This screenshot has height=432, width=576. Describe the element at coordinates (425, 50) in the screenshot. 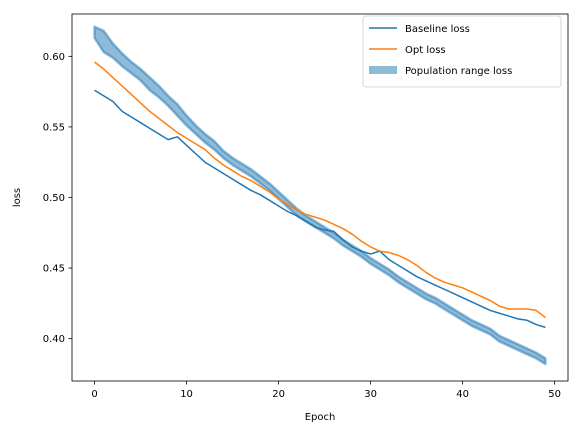

I see `legend-opt-label: Opt loss` at that location.